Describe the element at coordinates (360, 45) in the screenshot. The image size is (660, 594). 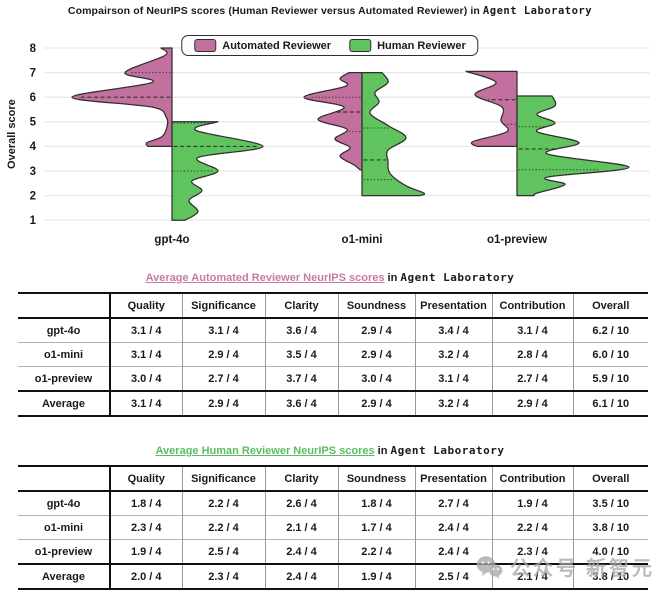
I see `human-reviewer-swatch` at that location.